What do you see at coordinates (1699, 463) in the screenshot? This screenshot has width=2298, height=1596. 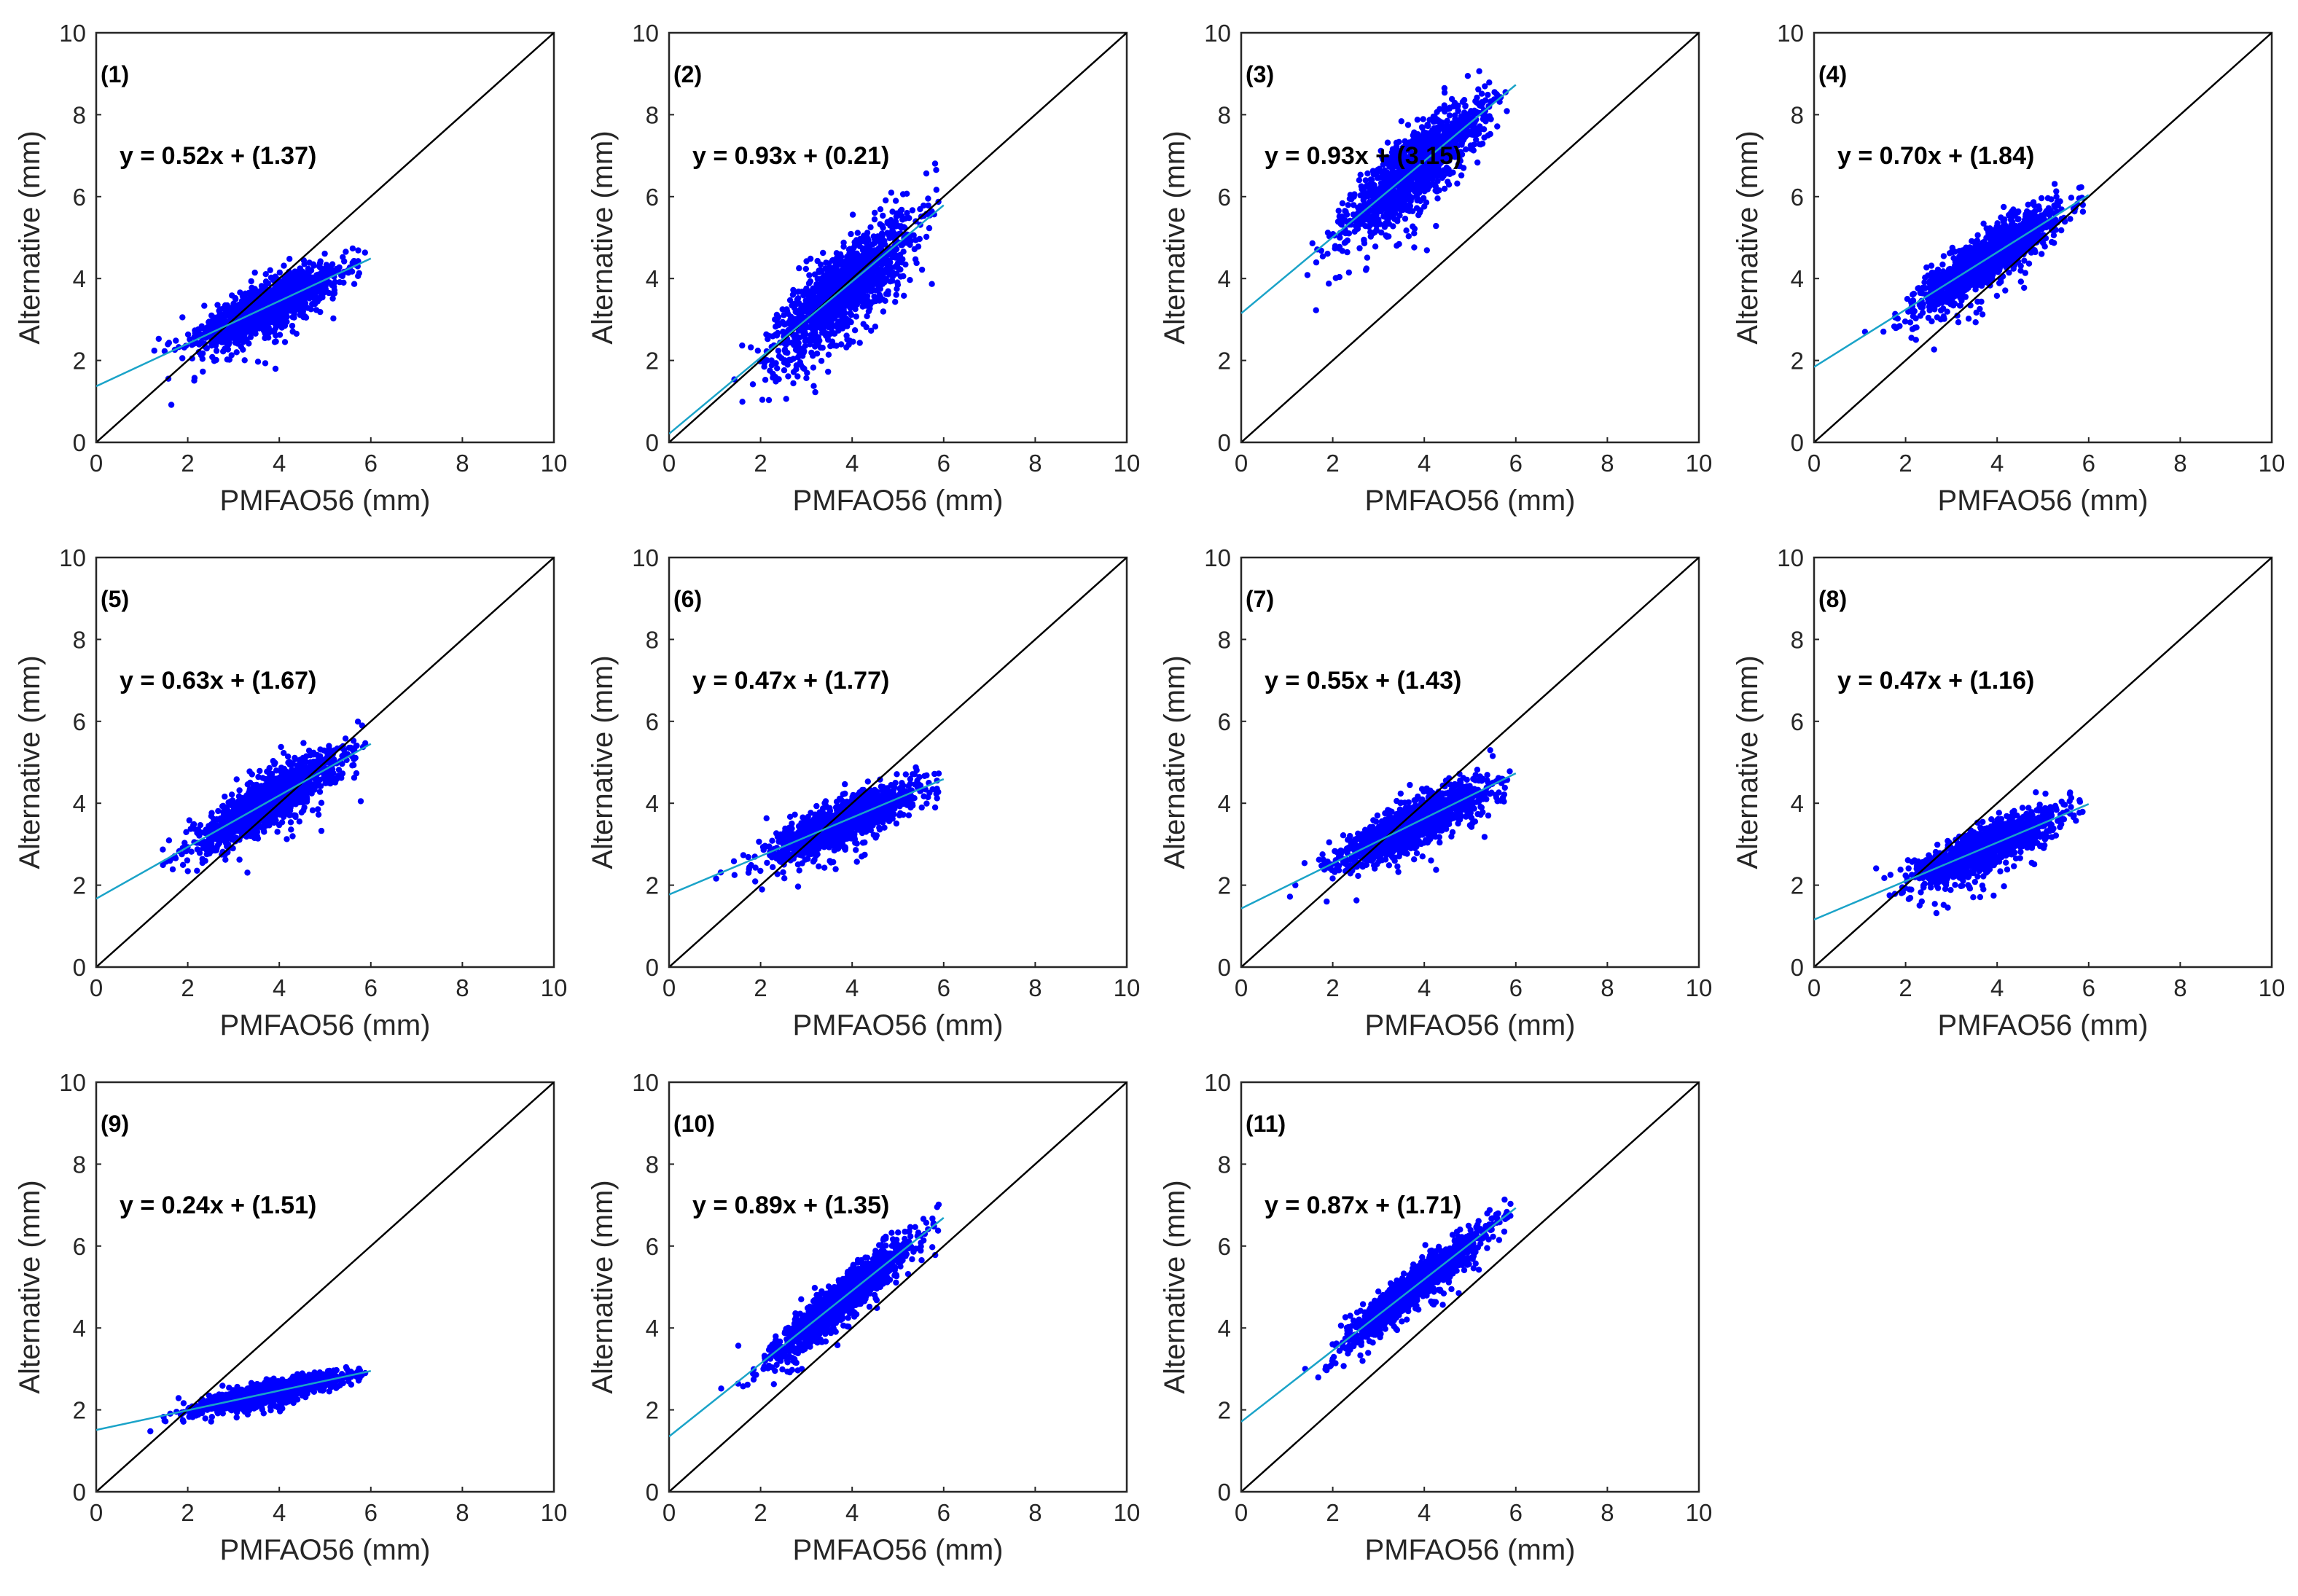 I see `x-tick-label: 10` at bounding box center [1699, 463].